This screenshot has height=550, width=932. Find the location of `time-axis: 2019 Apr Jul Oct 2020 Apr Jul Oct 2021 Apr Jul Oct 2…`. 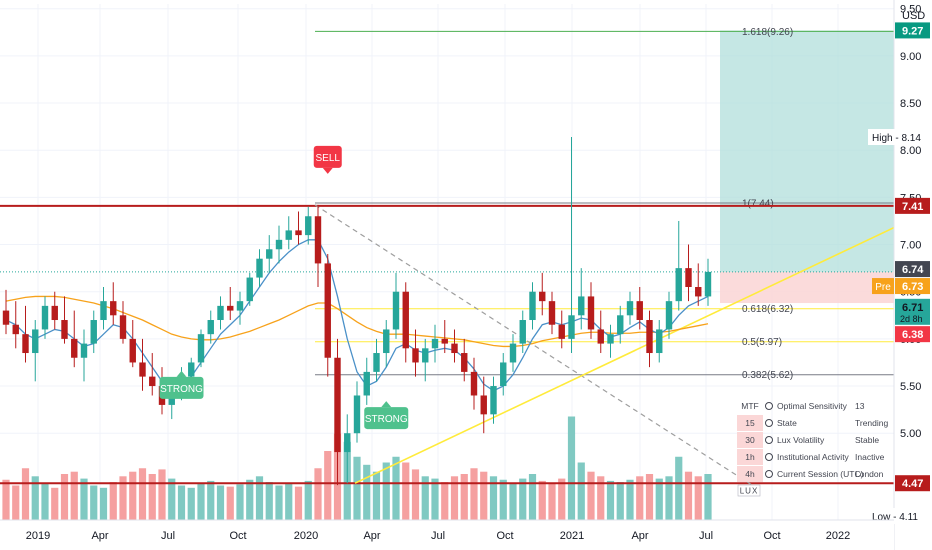

time-axis: 2019 Apr Jul Oct 2020 Apr Jul Oct 2021 Apr Jul Oct 2… is located at coordinates (447, 534).